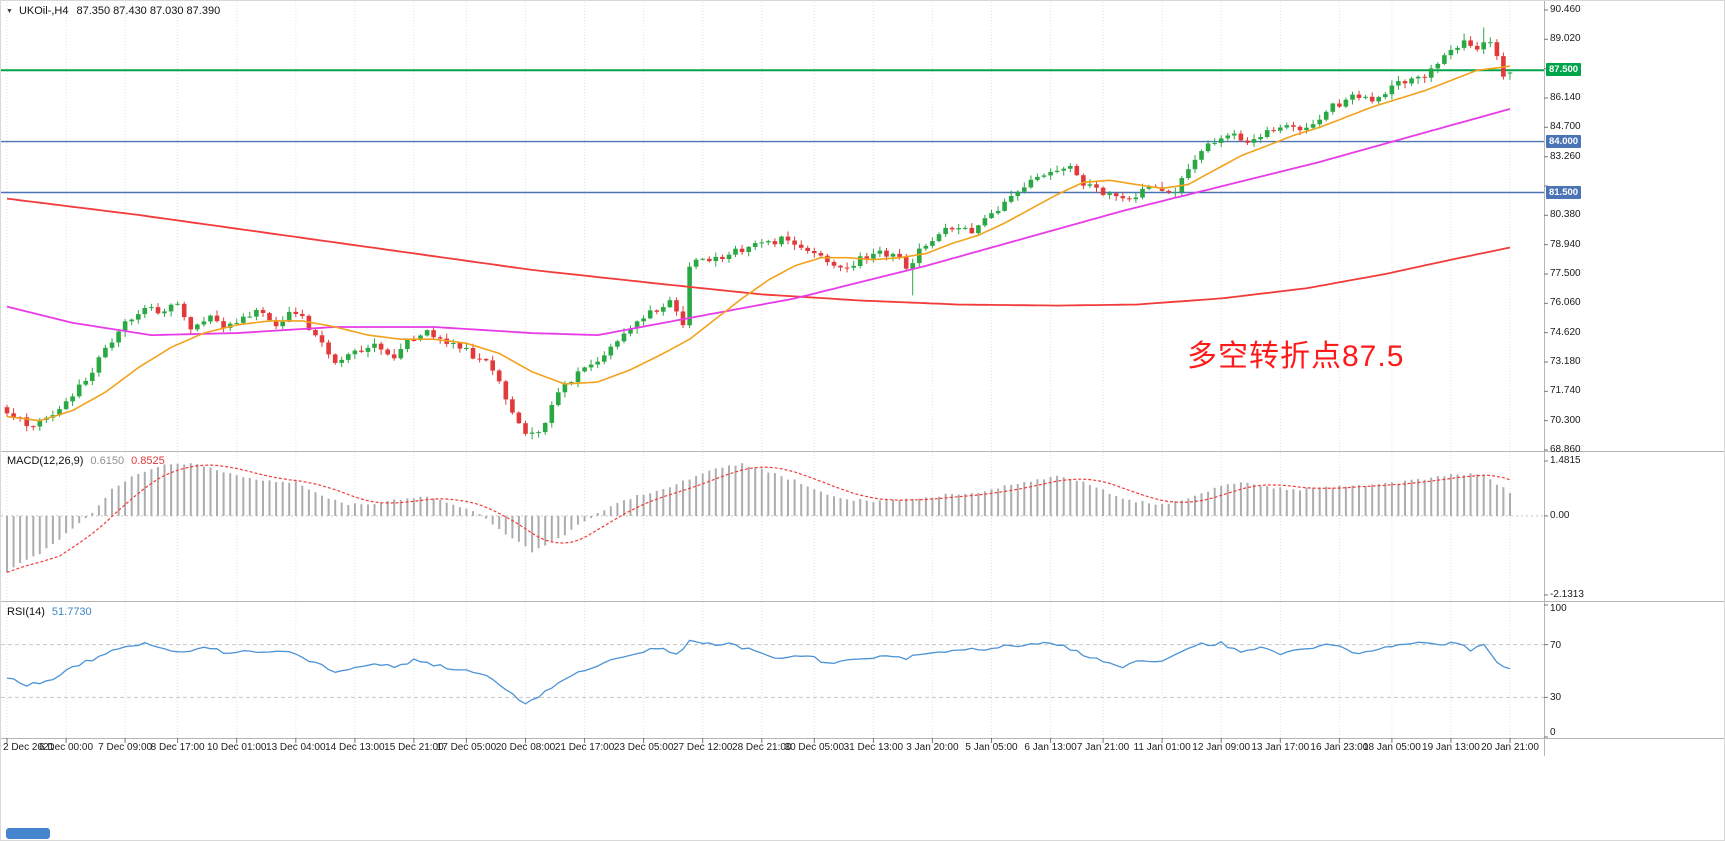  Describe the element at coordinates (1103, 747) in the screenshot. I see `date-tick-label: 7 Jan 21:00` at that location.